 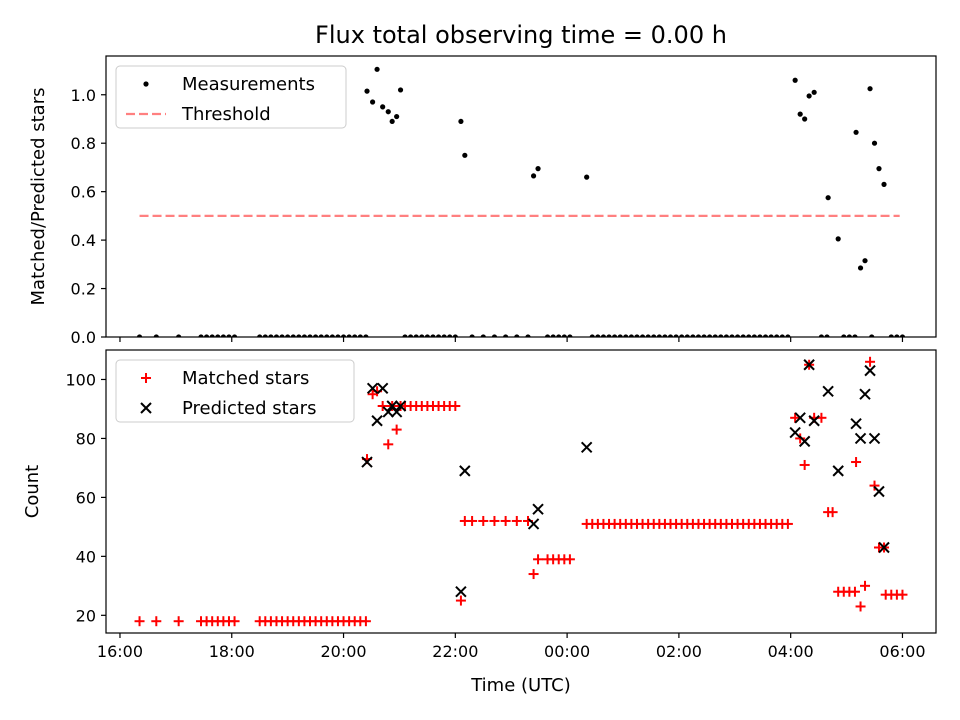 I want to click on legend-label: Matched stars, so click(x=245, y=378).